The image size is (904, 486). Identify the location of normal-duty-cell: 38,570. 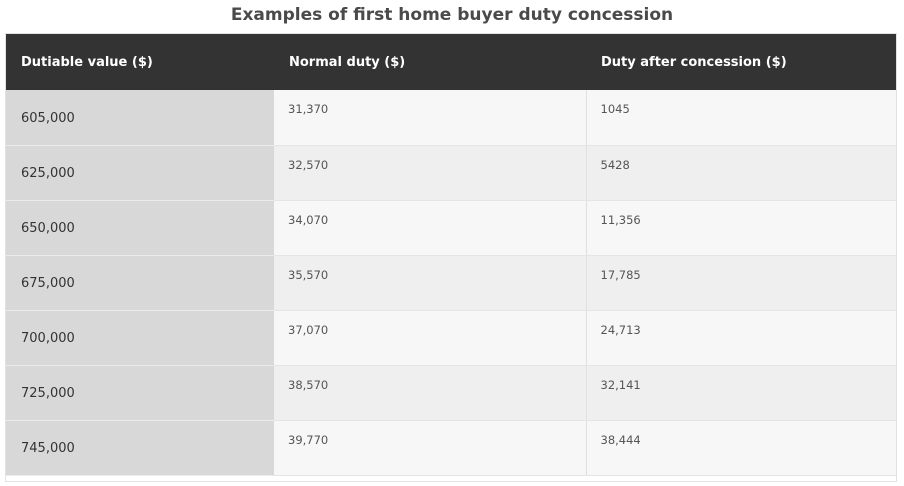
(430, 393).